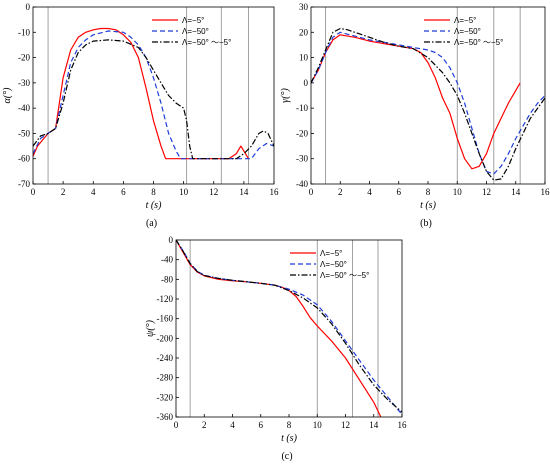 This screenshot has width=550, height=464. What do you see at coordinates (7, 95) in the screenshot?
I see `y-axis-label: α(°)` at bounding box center [7, 95].